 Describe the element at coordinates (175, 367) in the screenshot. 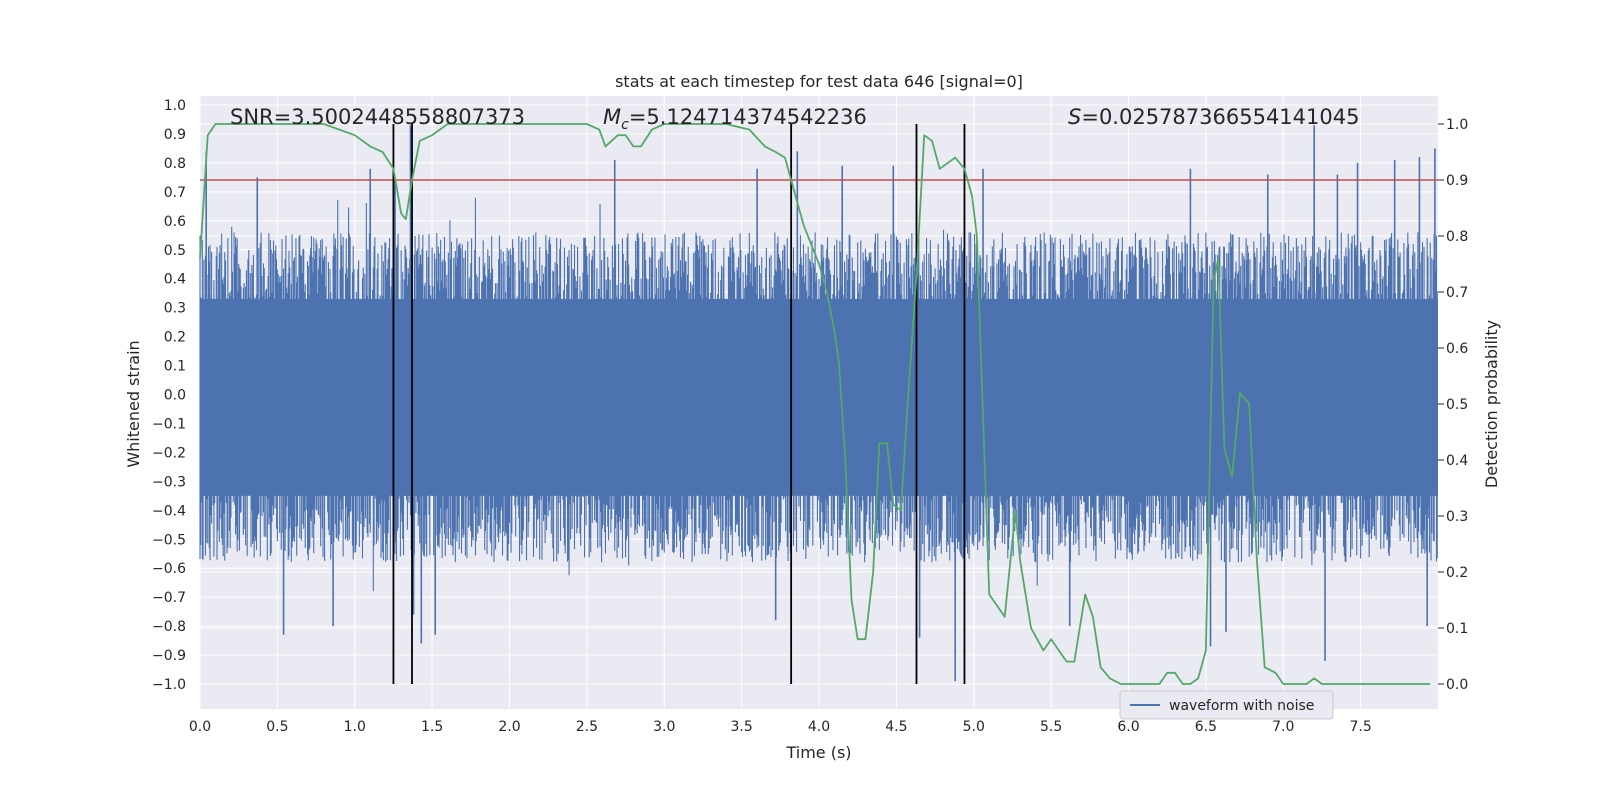

I see `y-tick-label-left-9: 0.1` at that location.